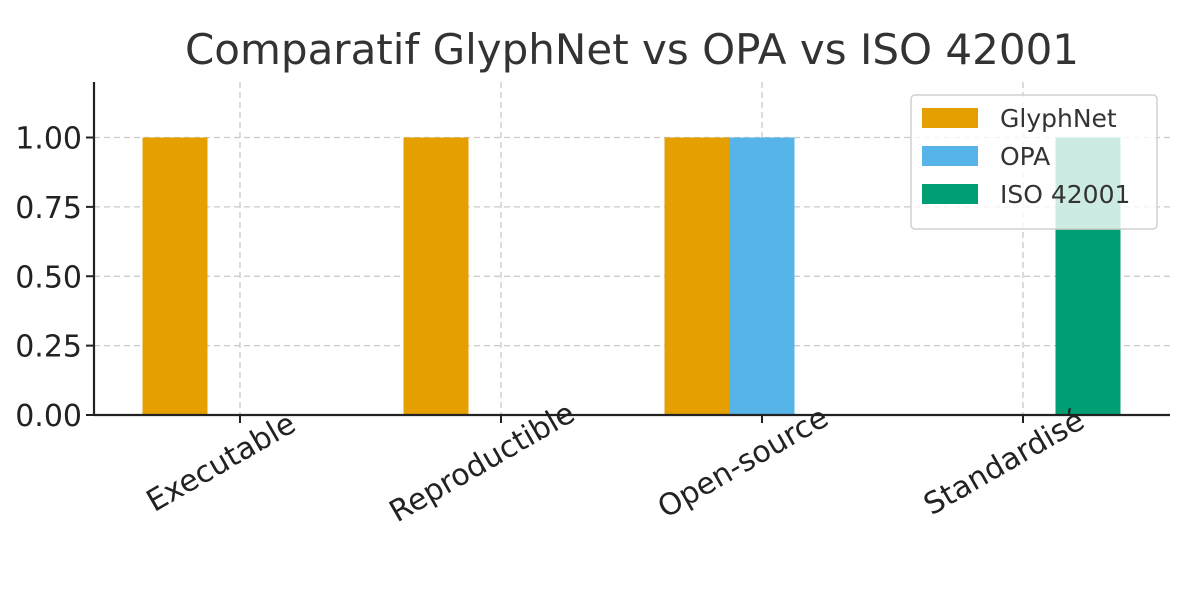 This screenshot has height=600, width=1200. What do you see at coordinates (221, 462) in the screenshot?
I see `x-tick-label: Executable` at bounding box center [221, 462].